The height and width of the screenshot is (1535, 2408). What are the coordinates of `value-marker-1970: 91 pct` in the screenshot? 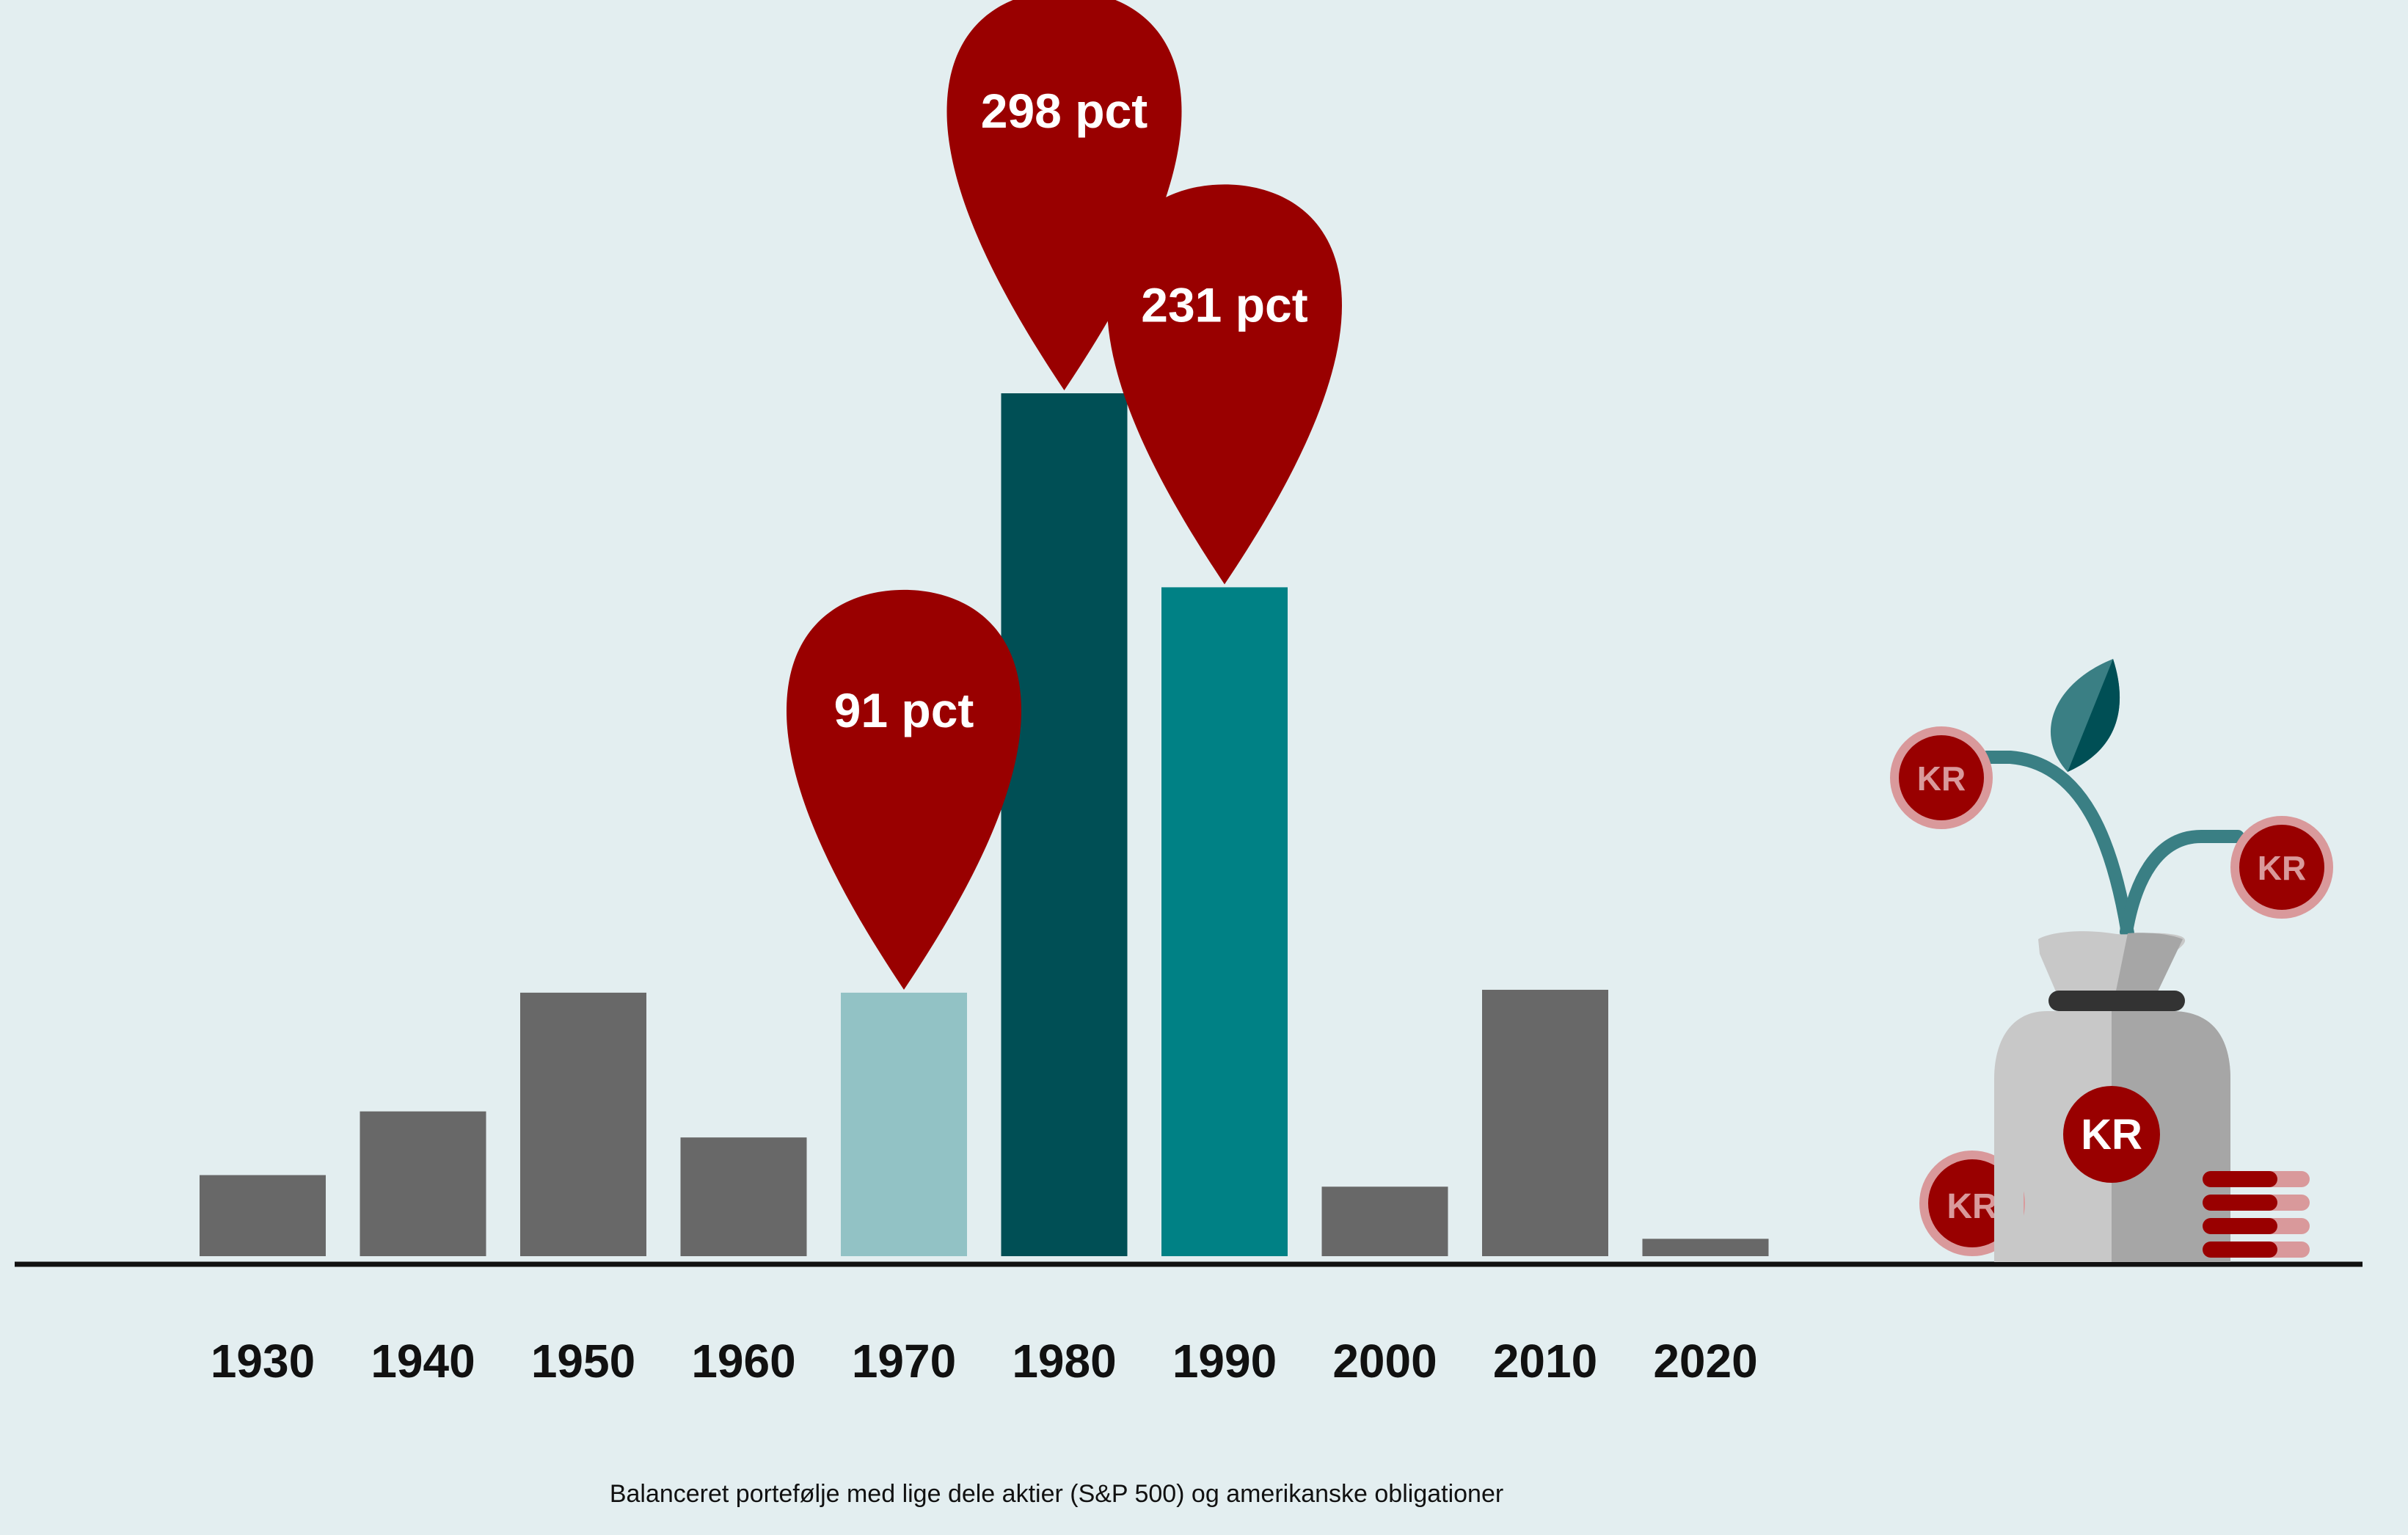 It's located at (904, 790).